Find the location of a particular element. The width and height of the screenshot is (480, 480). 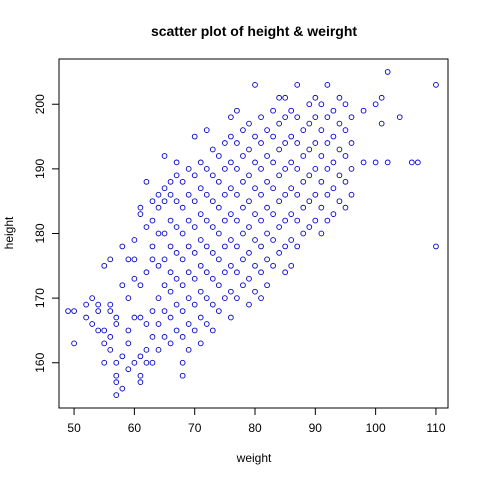

x-tick-label: 60 is located at coordinates (135, 428).